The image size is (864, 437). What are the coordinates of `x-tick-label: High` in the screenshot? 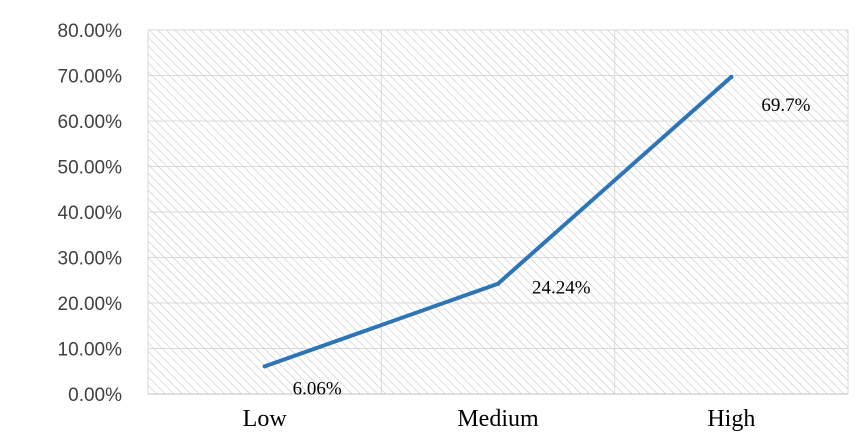 It's located at (731, 419).